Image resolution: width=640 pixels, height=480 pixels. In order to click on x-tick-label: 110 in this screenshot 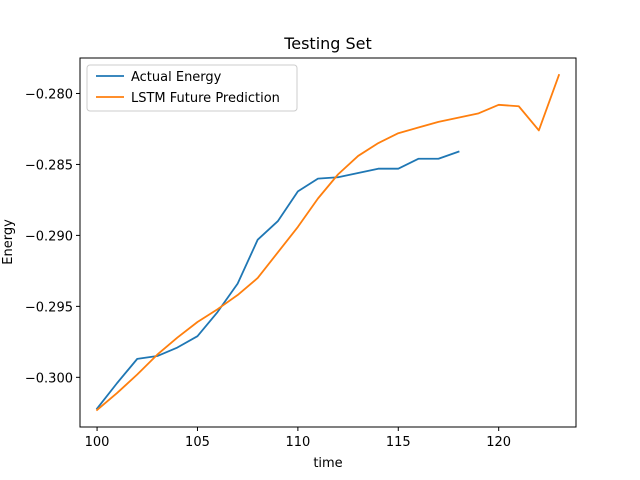, I will do `click(297, 442)`.